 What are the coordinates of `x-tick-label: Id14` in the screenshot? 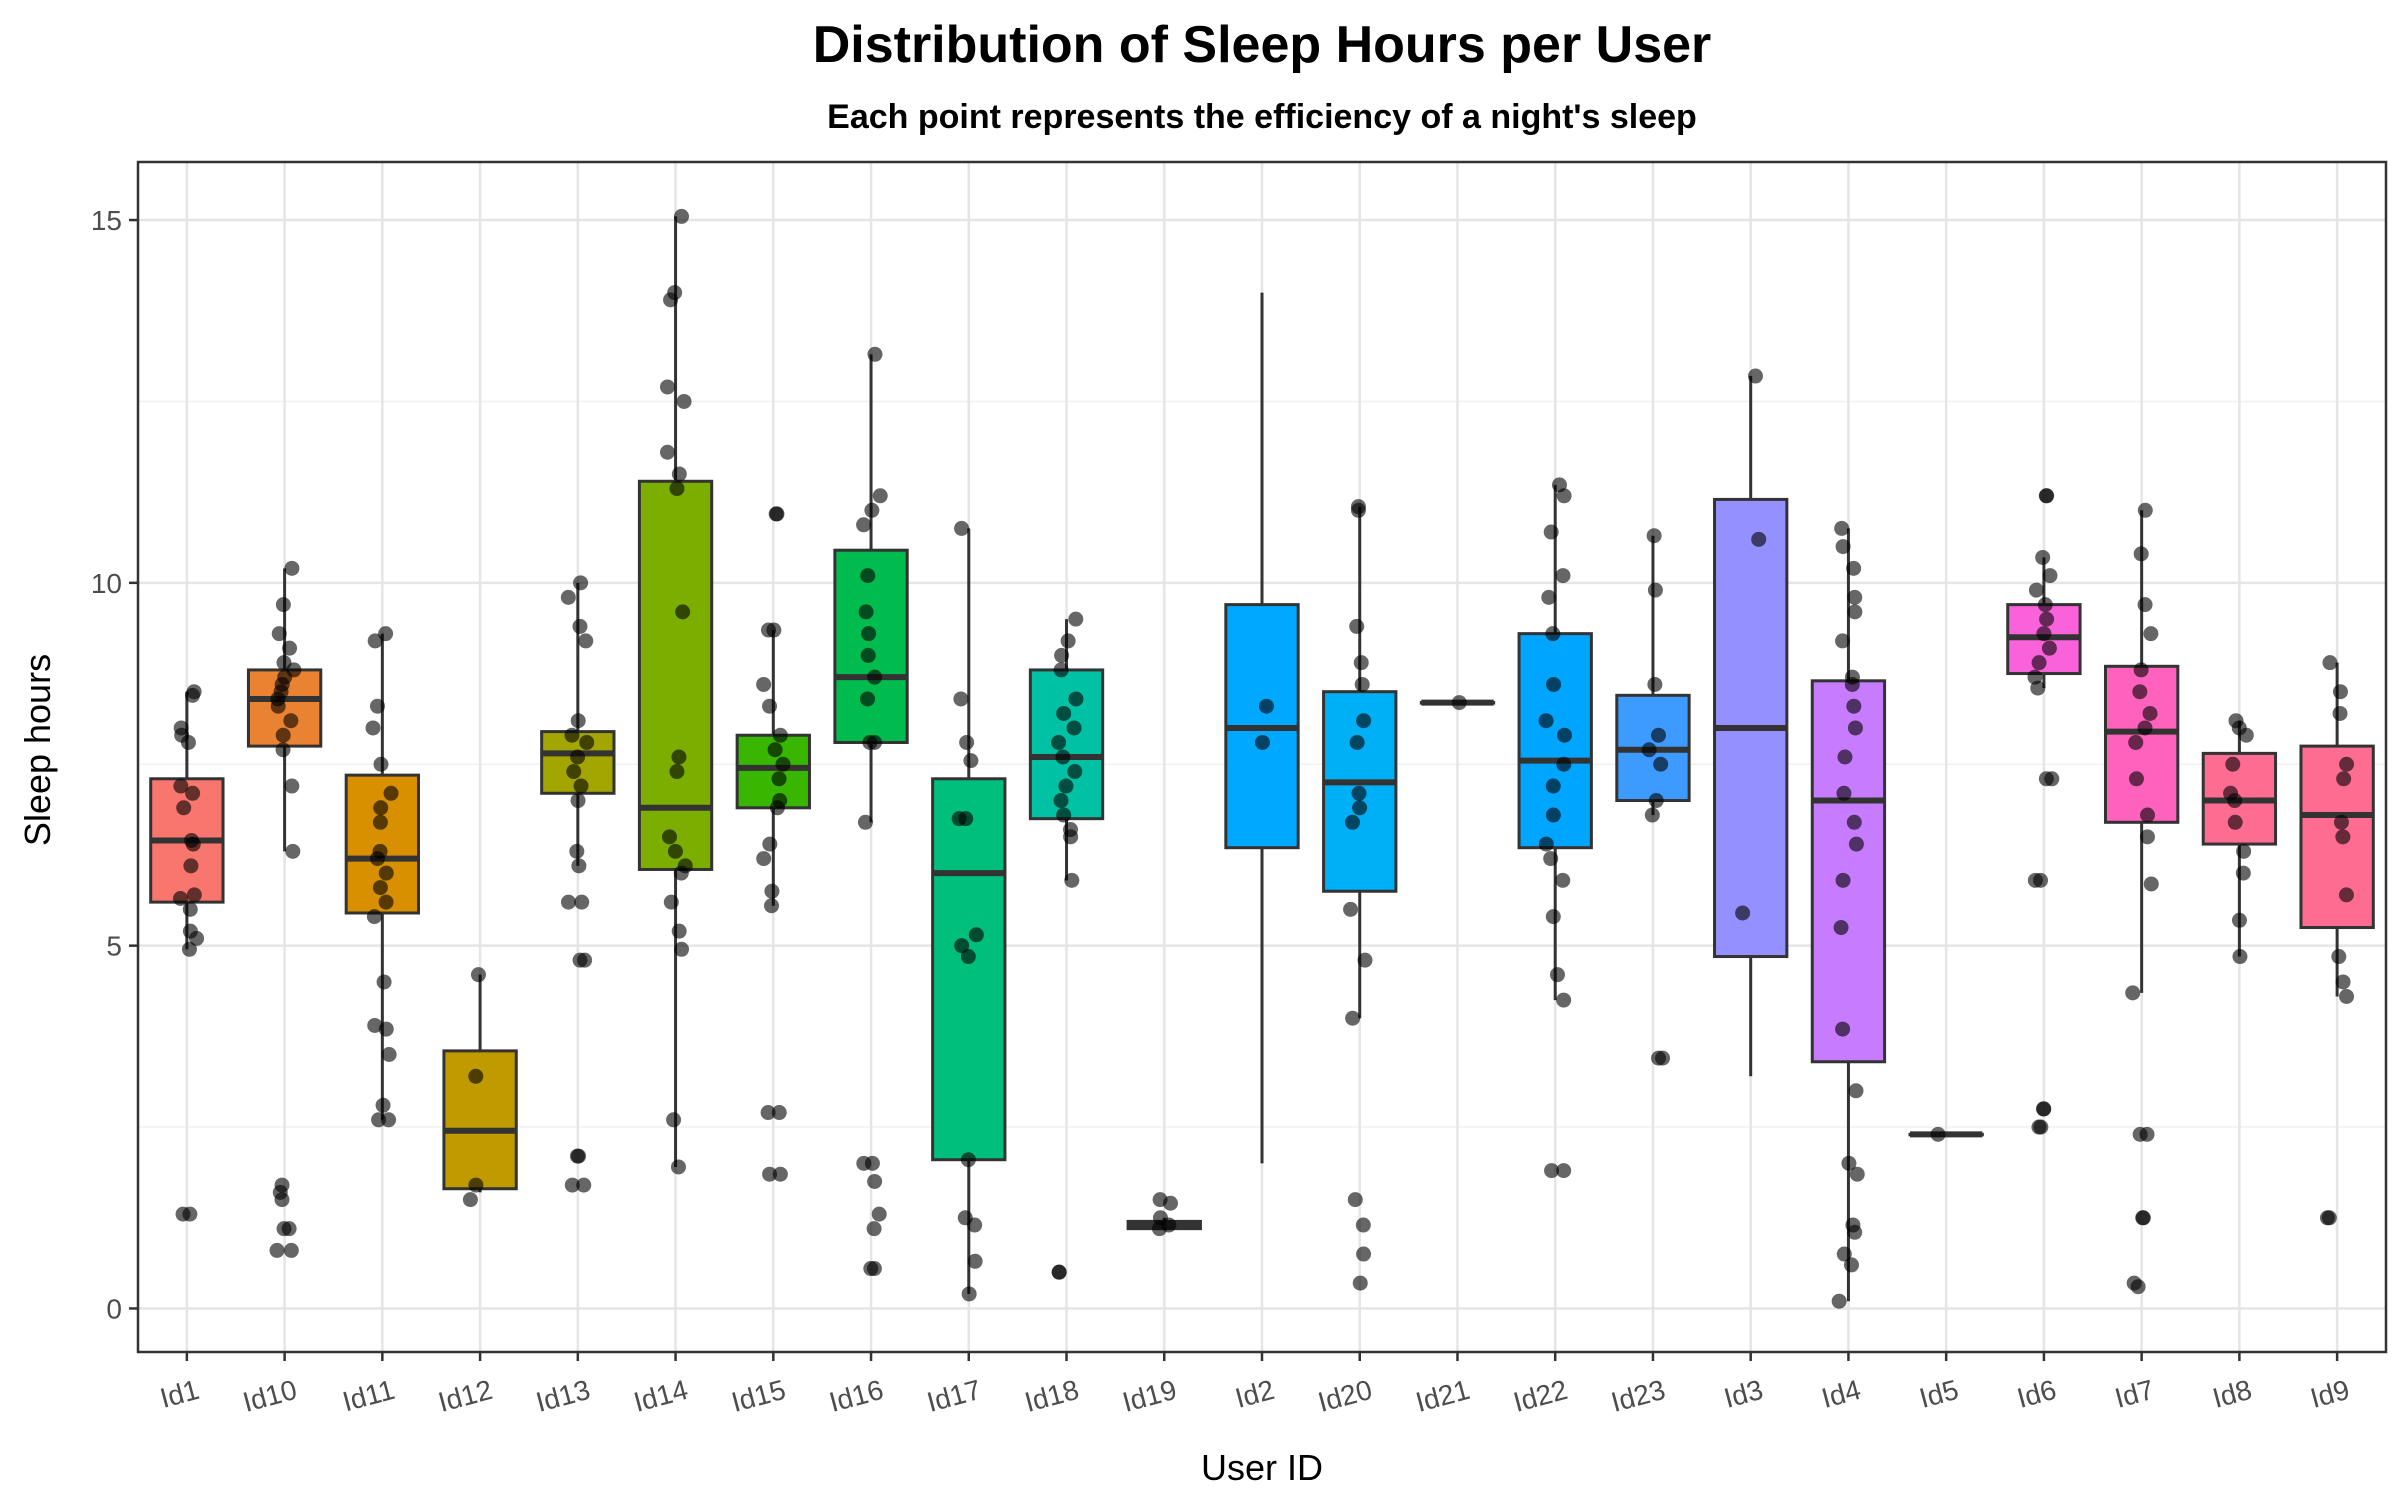 It's located at (660, 1396).